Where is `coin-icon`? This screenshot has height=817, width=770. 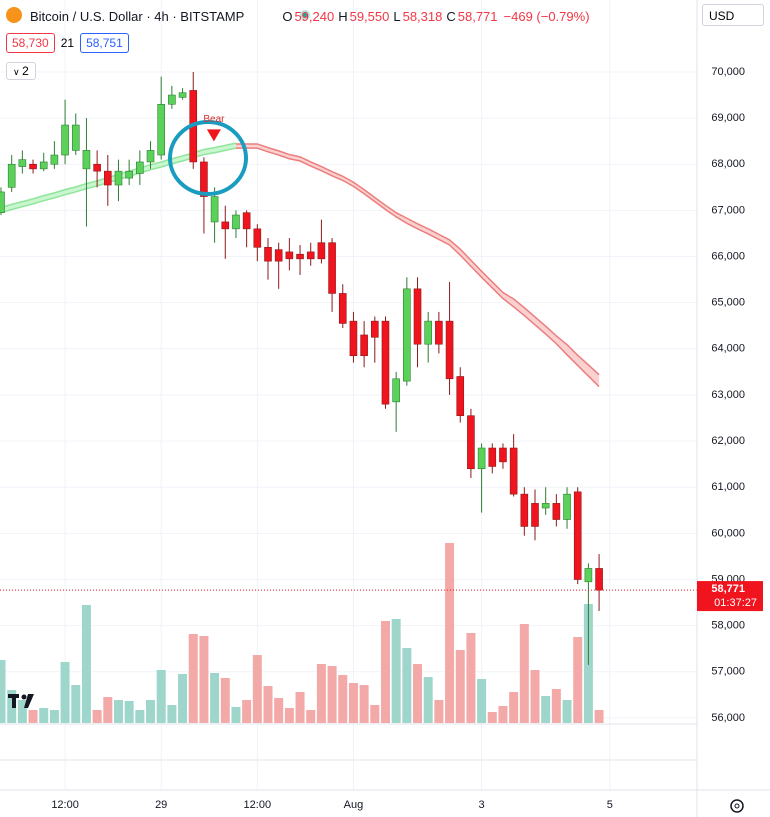
coin-icon is located at coordinates (14, 15).